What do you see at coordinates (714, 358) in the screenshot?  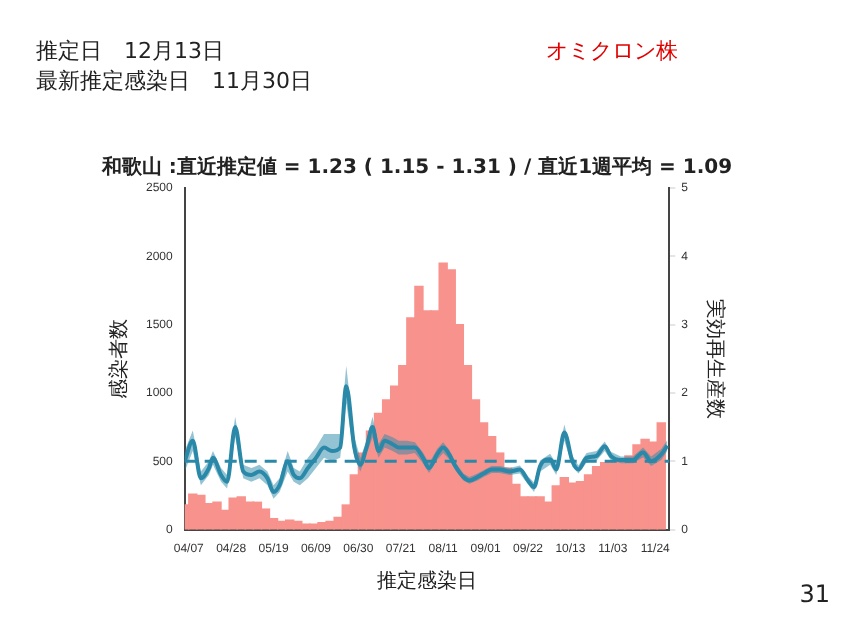 I see `y2-axis-title: 実効再生産数` at bounding box center [714, 358].